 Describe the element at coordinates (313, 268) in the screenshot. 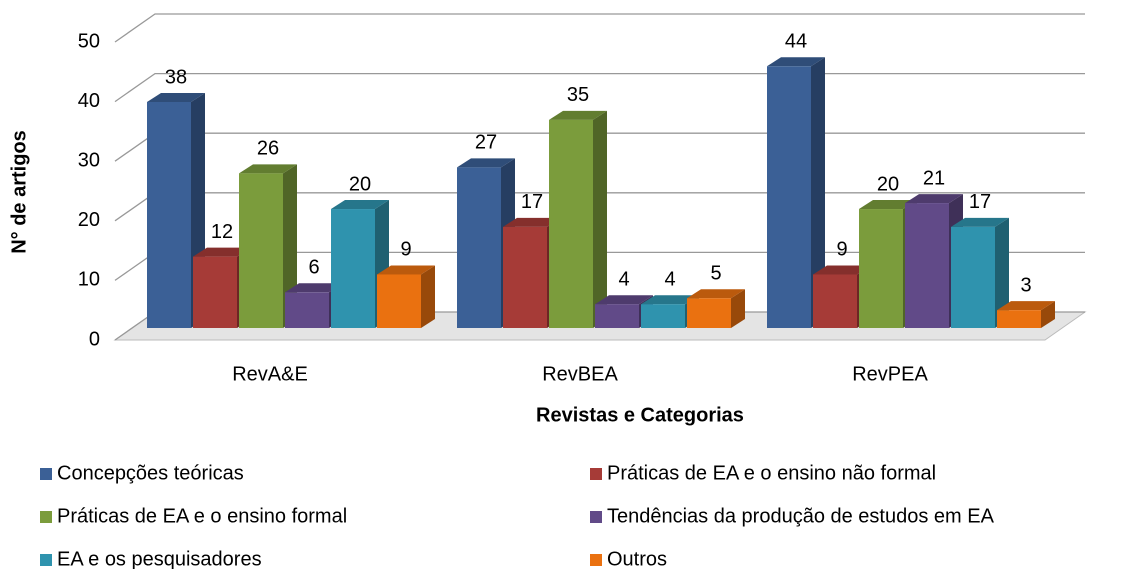

I see `value-label: 6` at that location.